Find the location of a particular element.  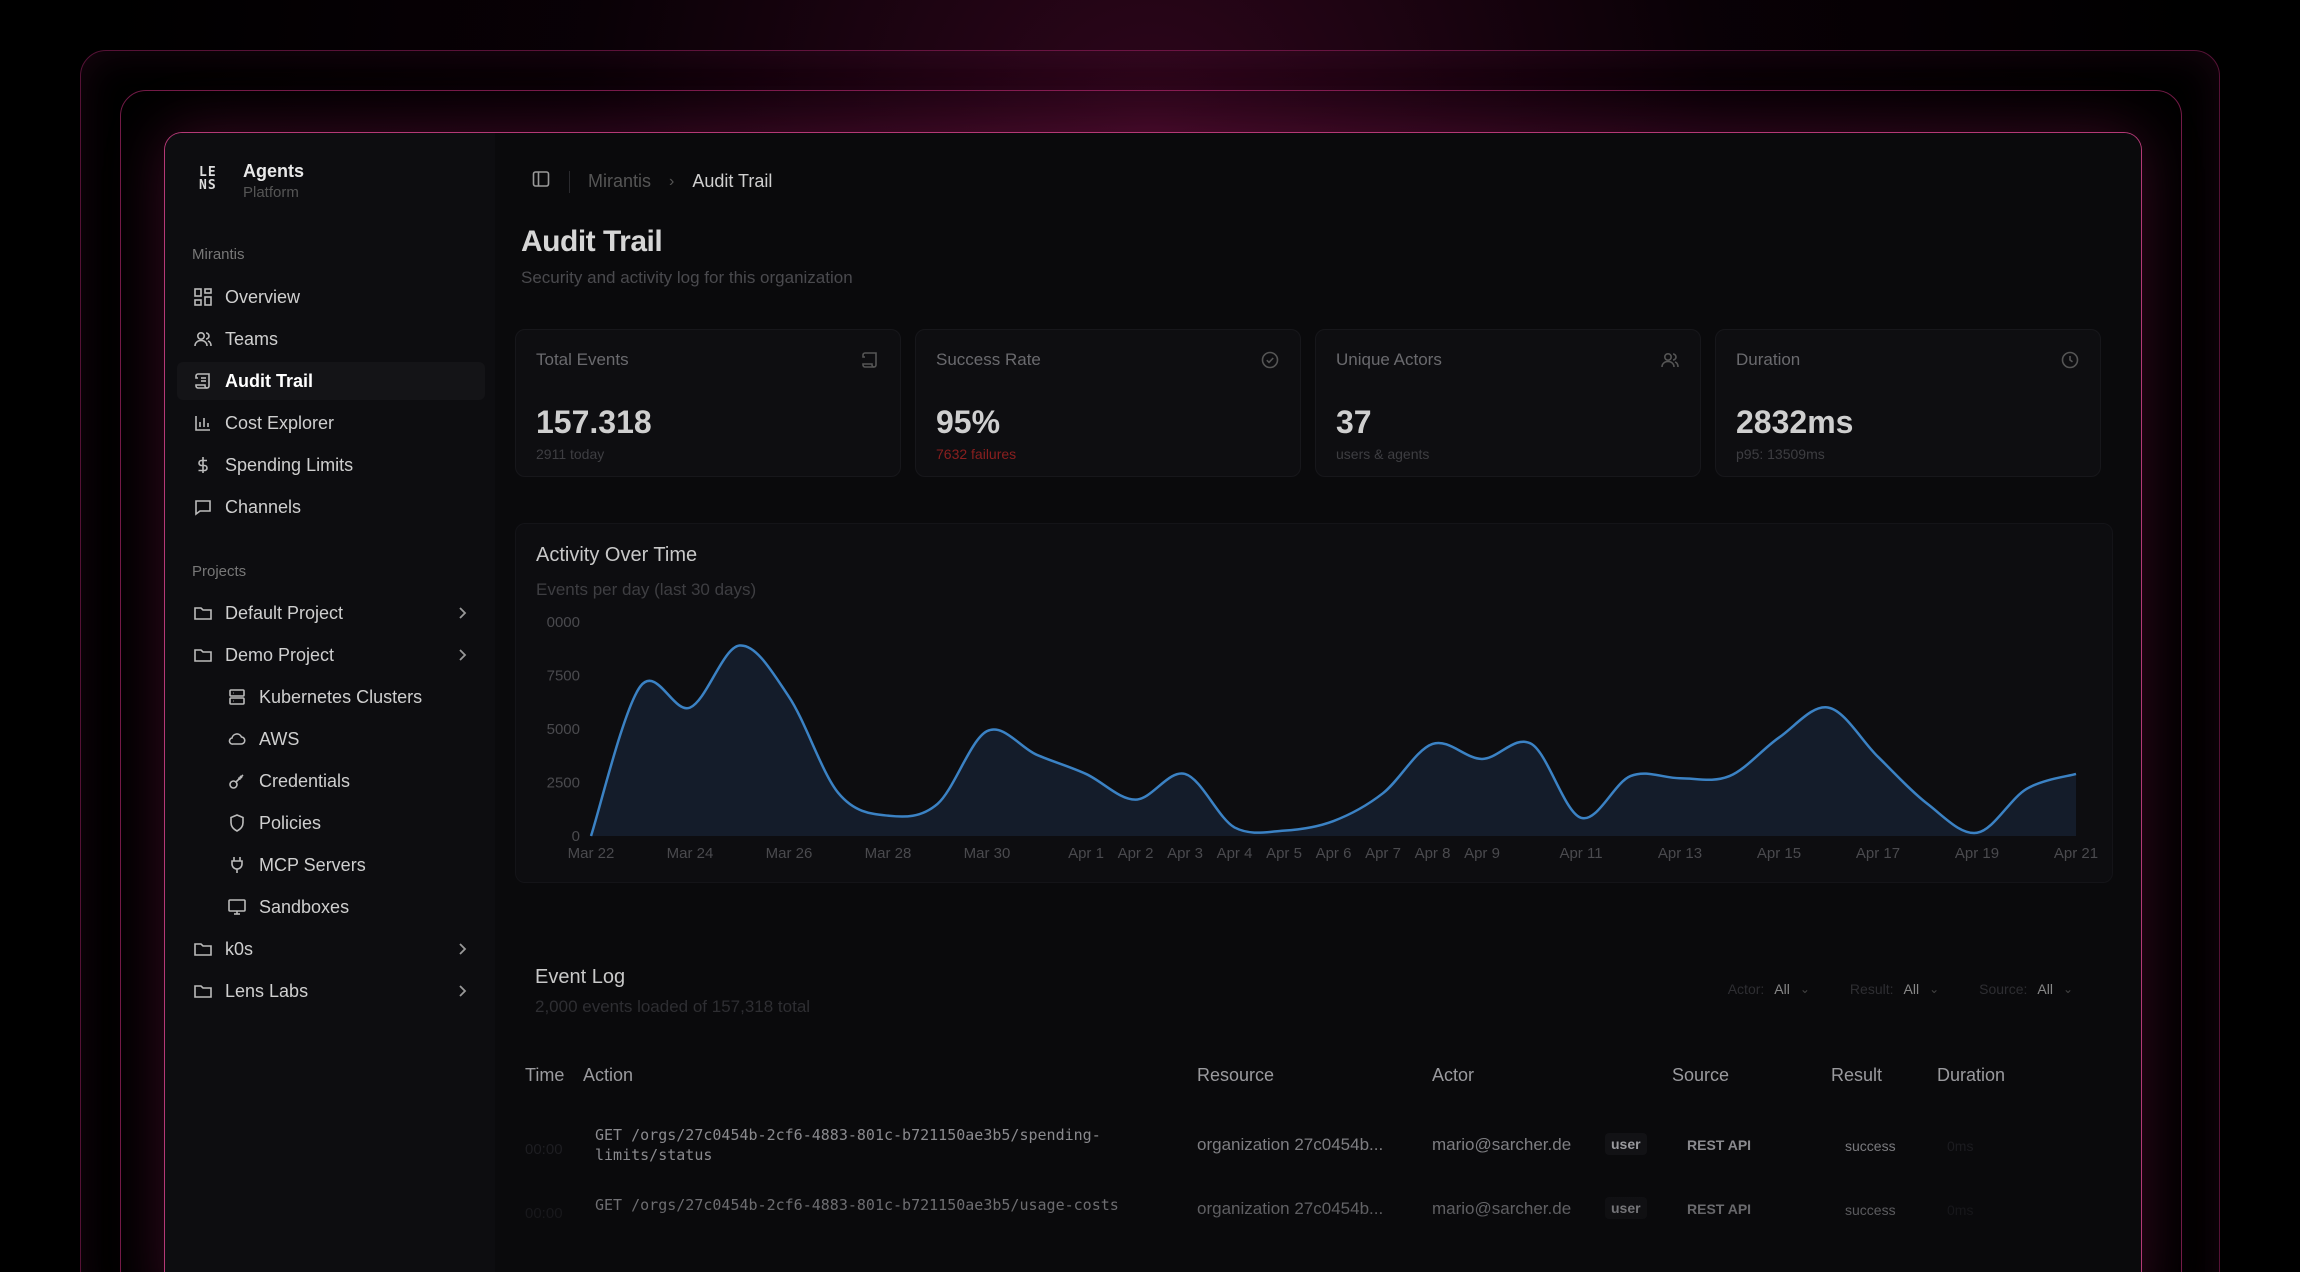

project-item-policies: Policies is located at coordinates (348, 823).